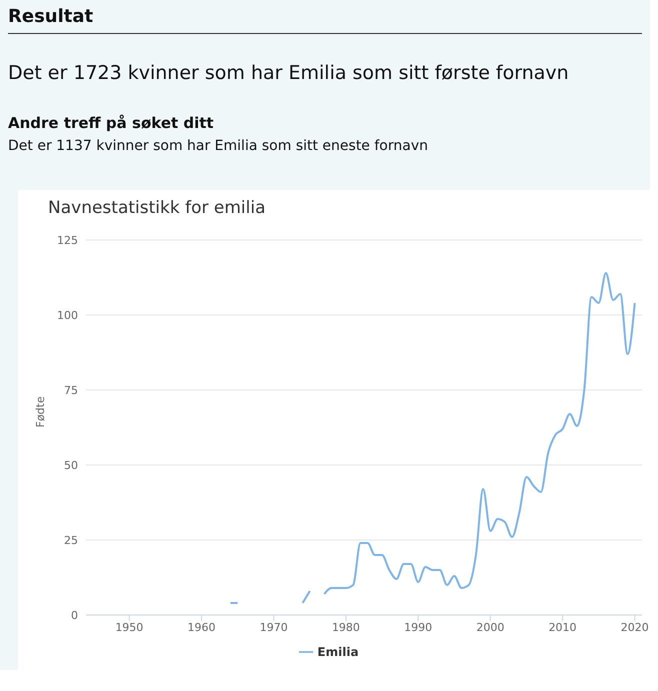  I want to click on y-tick-label: 25, so click(71, 540).